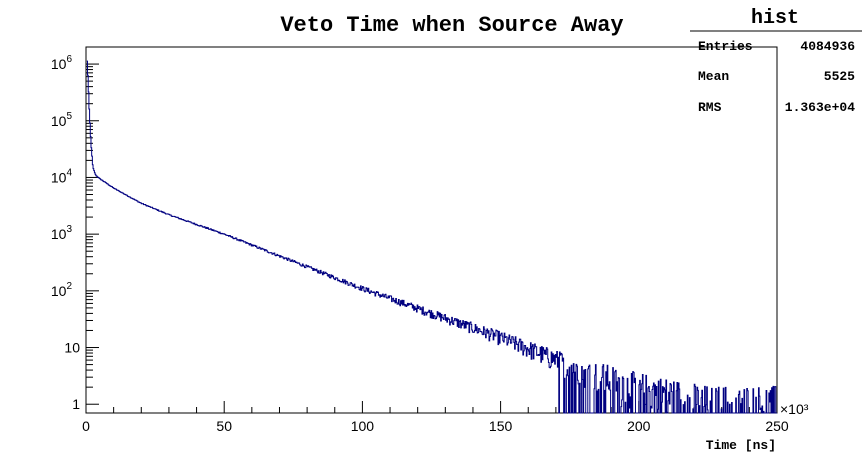  Describe the element at coordinates (62, 290) in the screenshot. I see `y-tick-label: 10²` at that location.